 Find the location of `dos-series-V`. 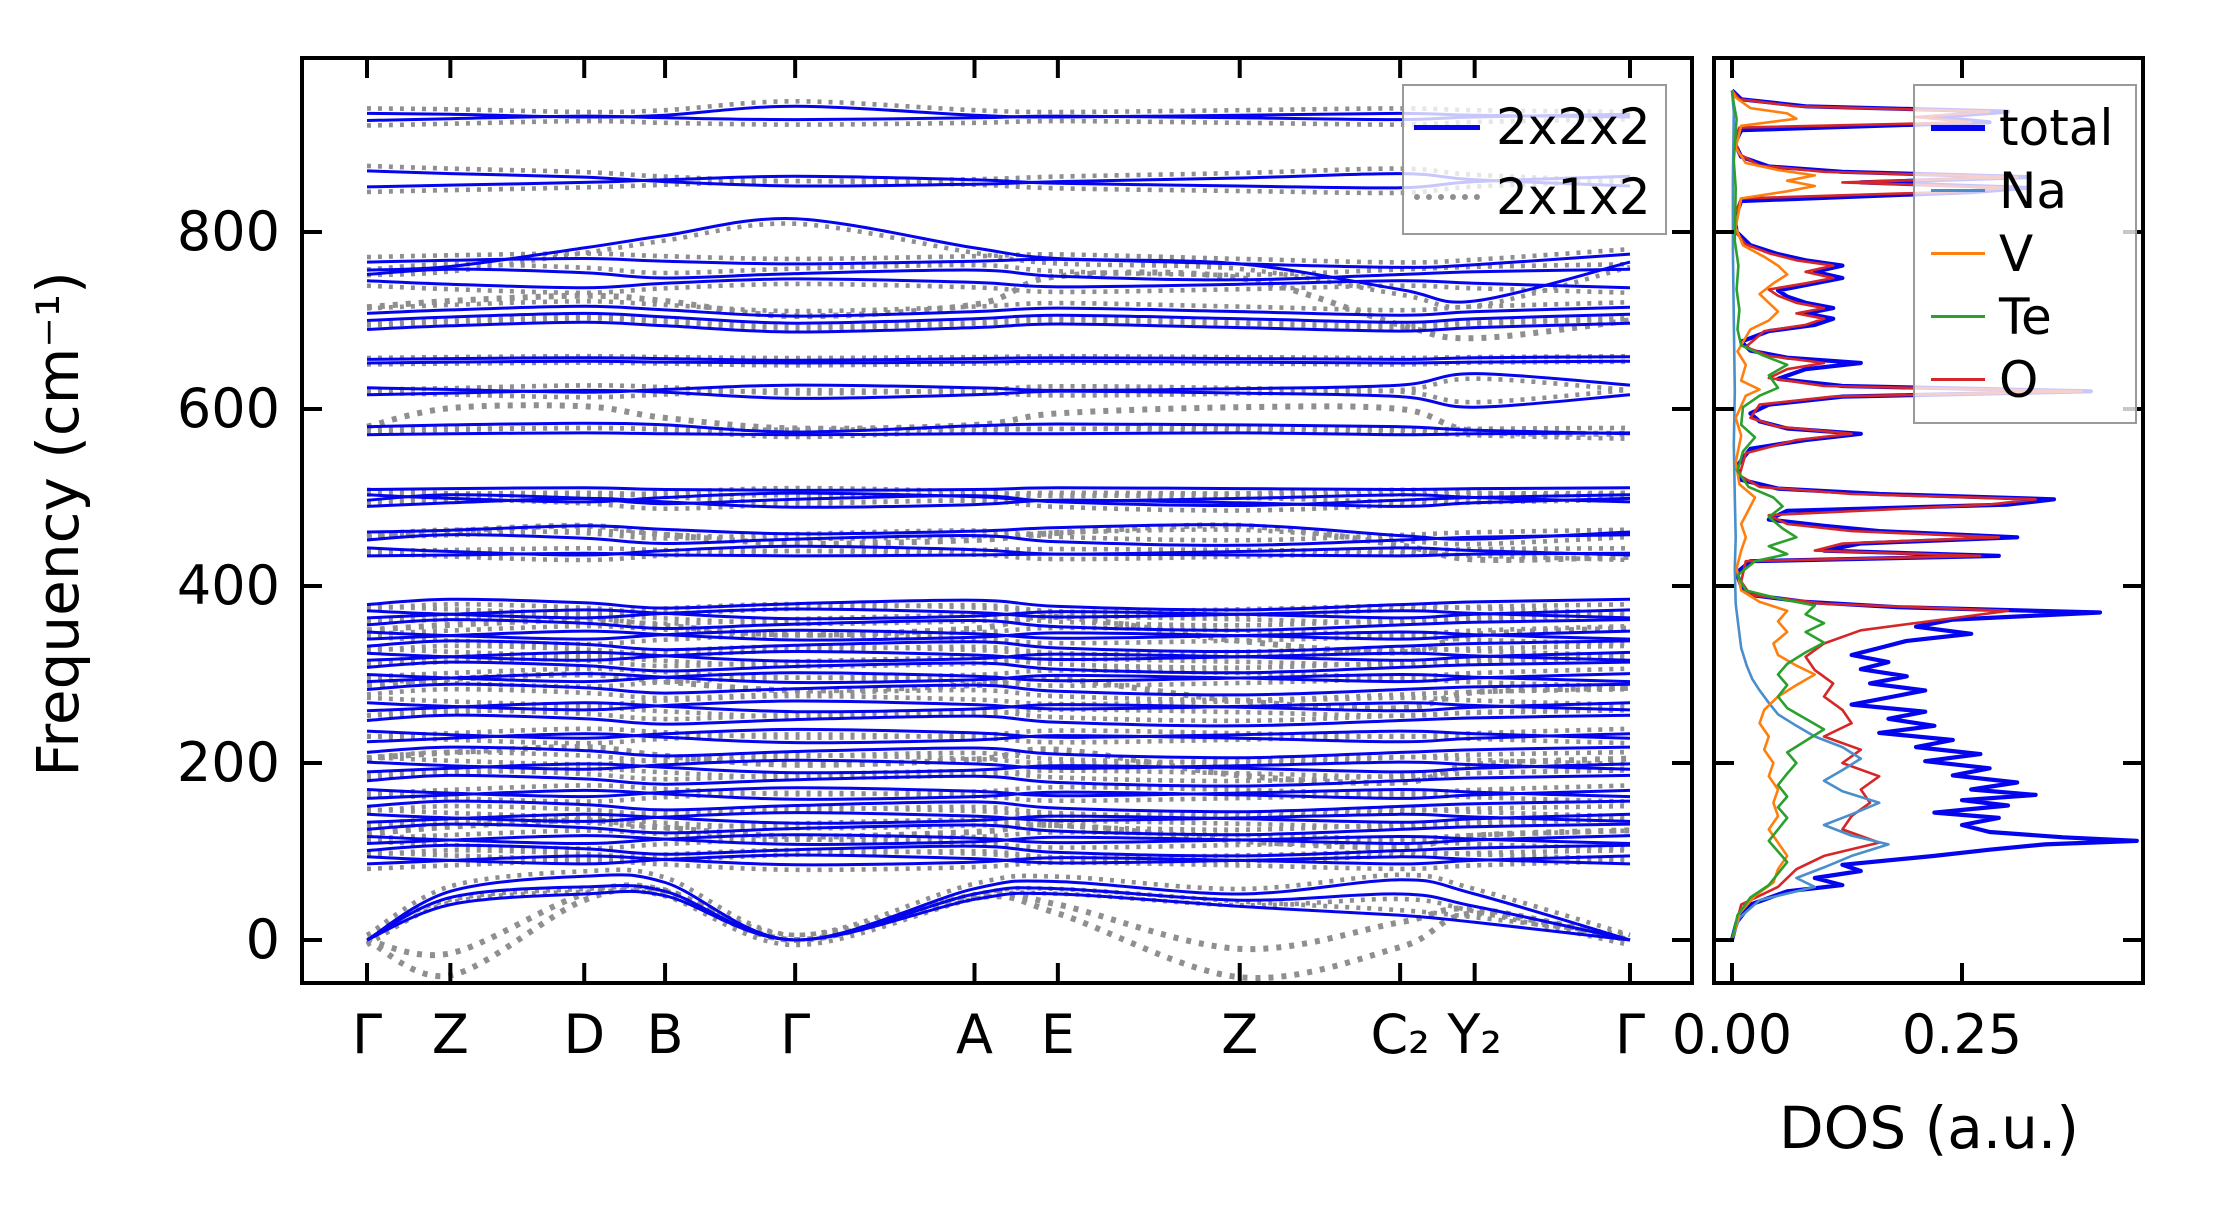

dos-series-V is located at coordinates (1773, 515).